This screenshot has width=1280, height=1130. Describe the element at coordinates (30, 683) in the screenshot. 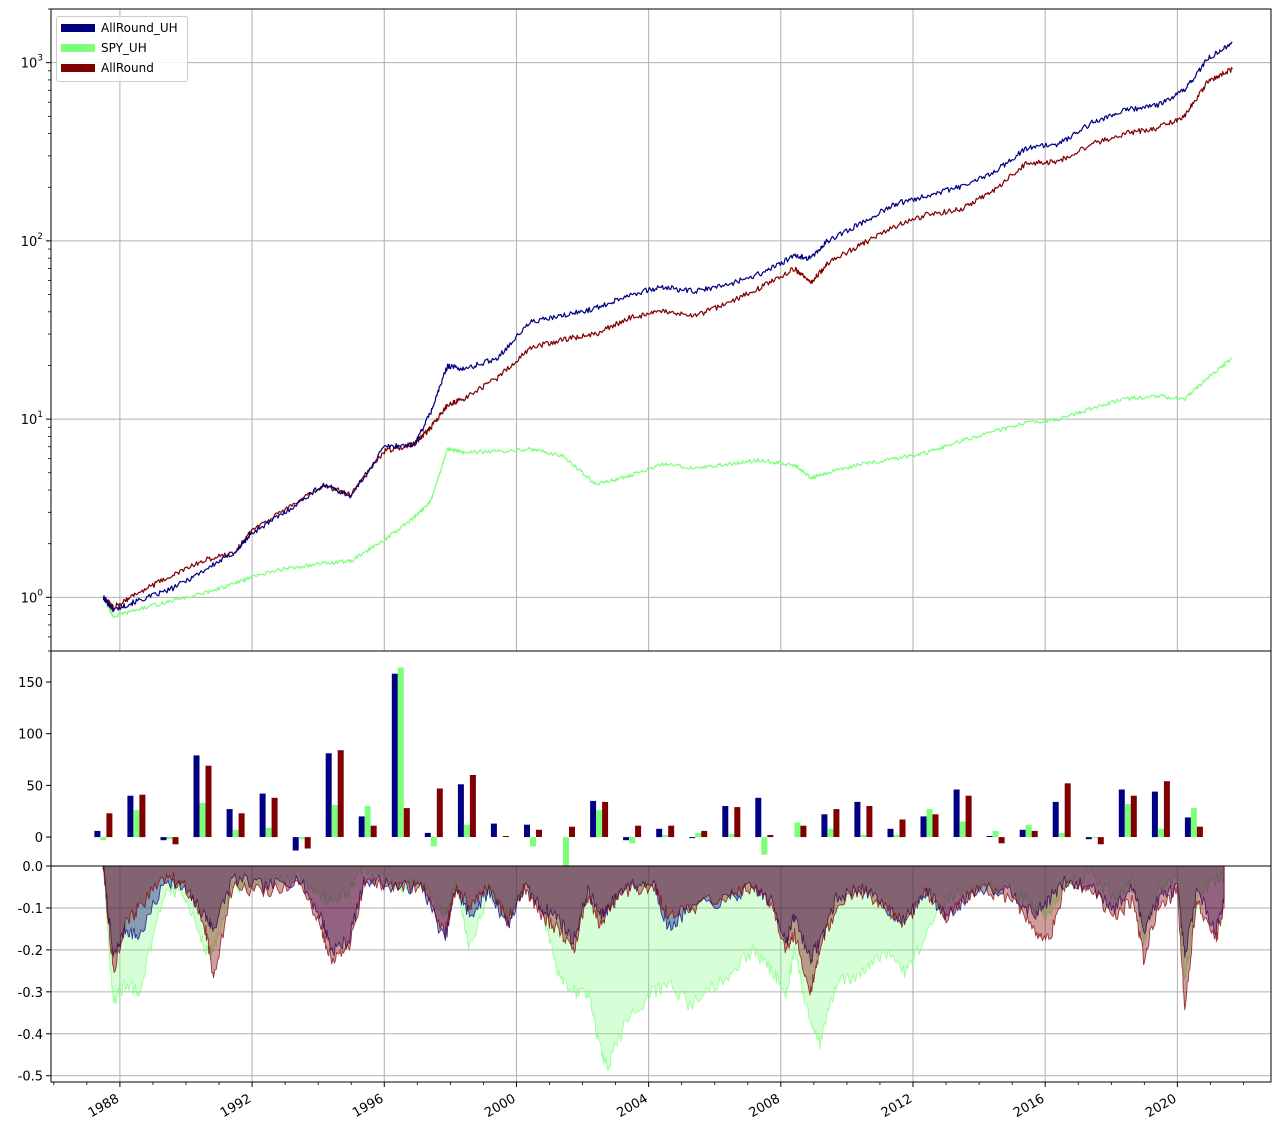

I see `y-tick-label: 150` at that location.